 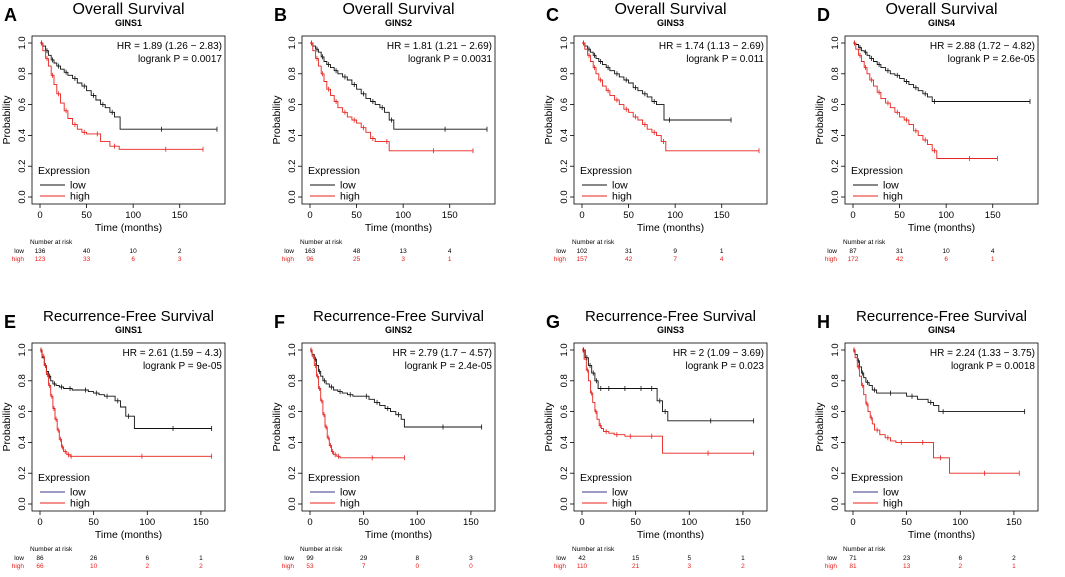 What do you see at coordinates (450, 251) in the screenshot?
I see `risk-count-low: 4` at bounding box center [450, 251].